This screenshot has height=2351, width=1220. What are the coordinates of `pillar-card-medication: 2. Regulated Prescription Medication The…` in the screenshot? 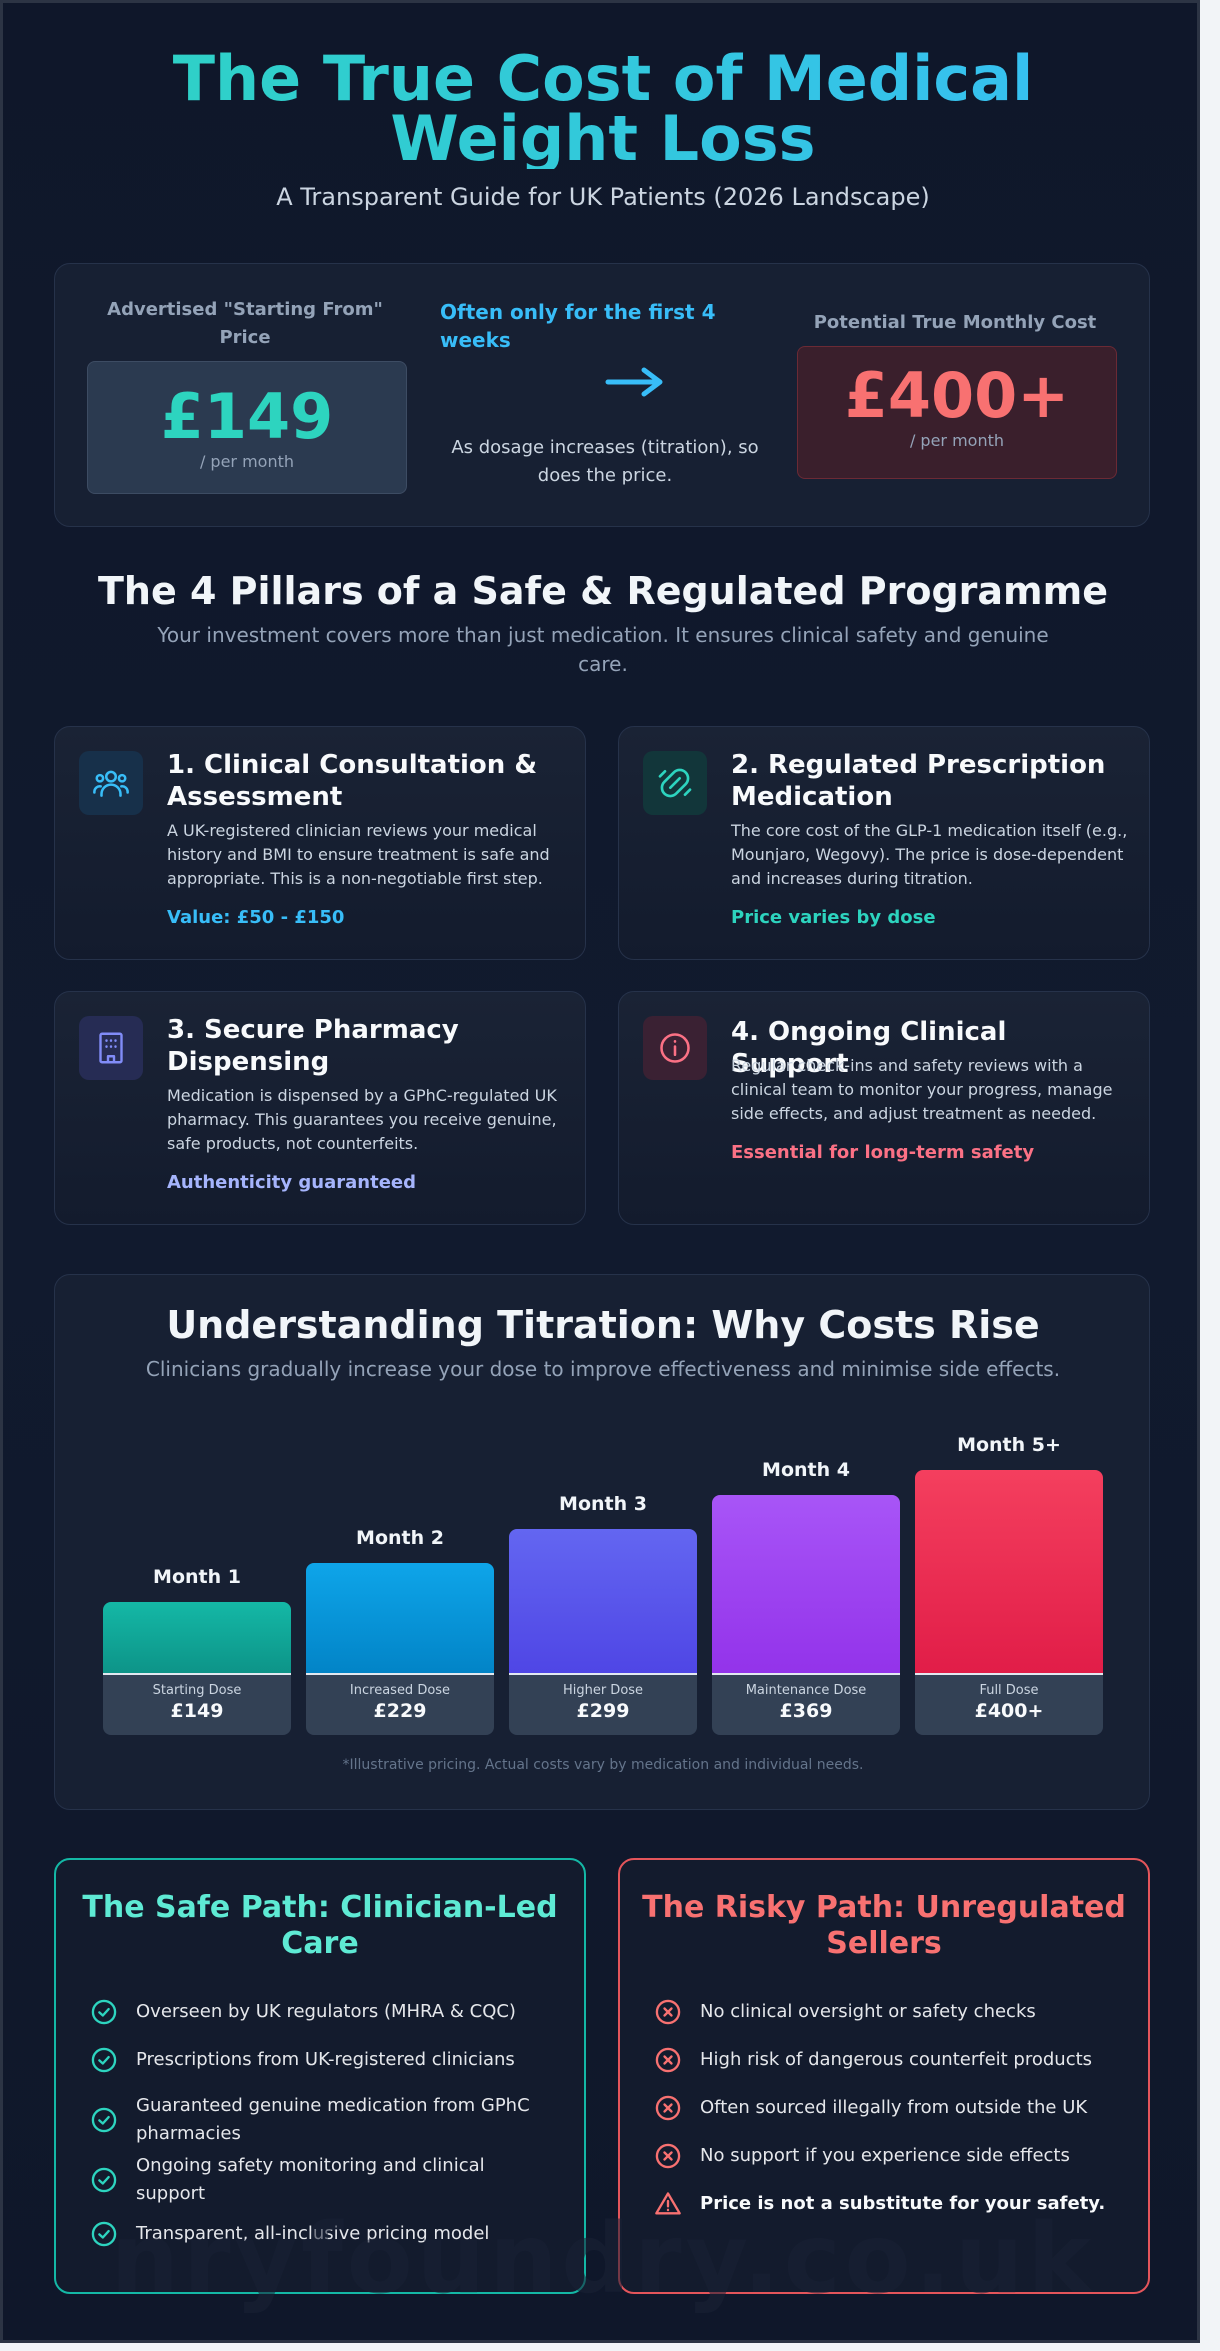 It's located at (884, 843).